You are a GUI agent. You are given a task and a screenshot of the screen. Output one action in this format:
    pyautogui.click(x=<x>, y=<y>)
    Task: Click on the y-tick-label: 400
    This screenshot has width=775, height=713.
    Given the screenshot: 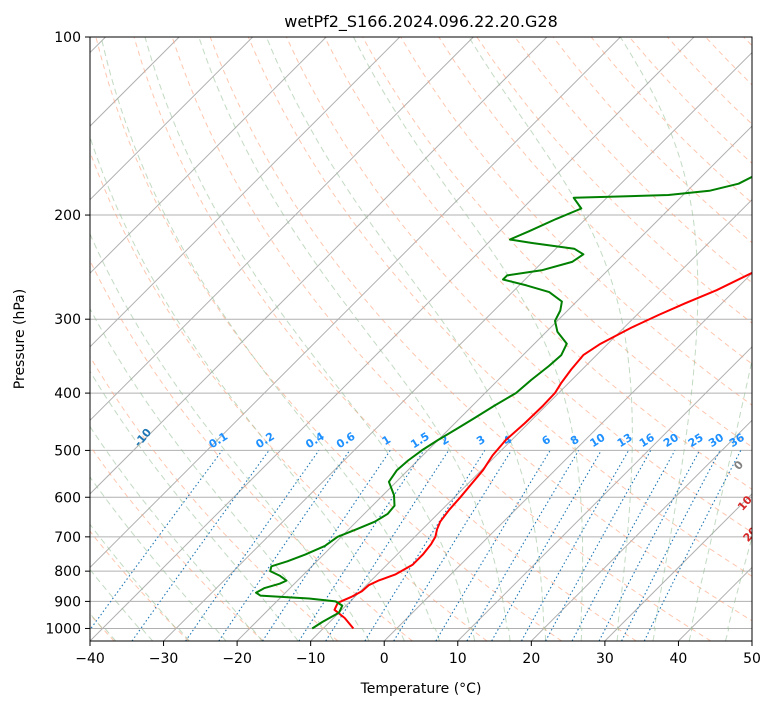 What is the action you would take?
    pyautogui.click(x=67, y=394)
    